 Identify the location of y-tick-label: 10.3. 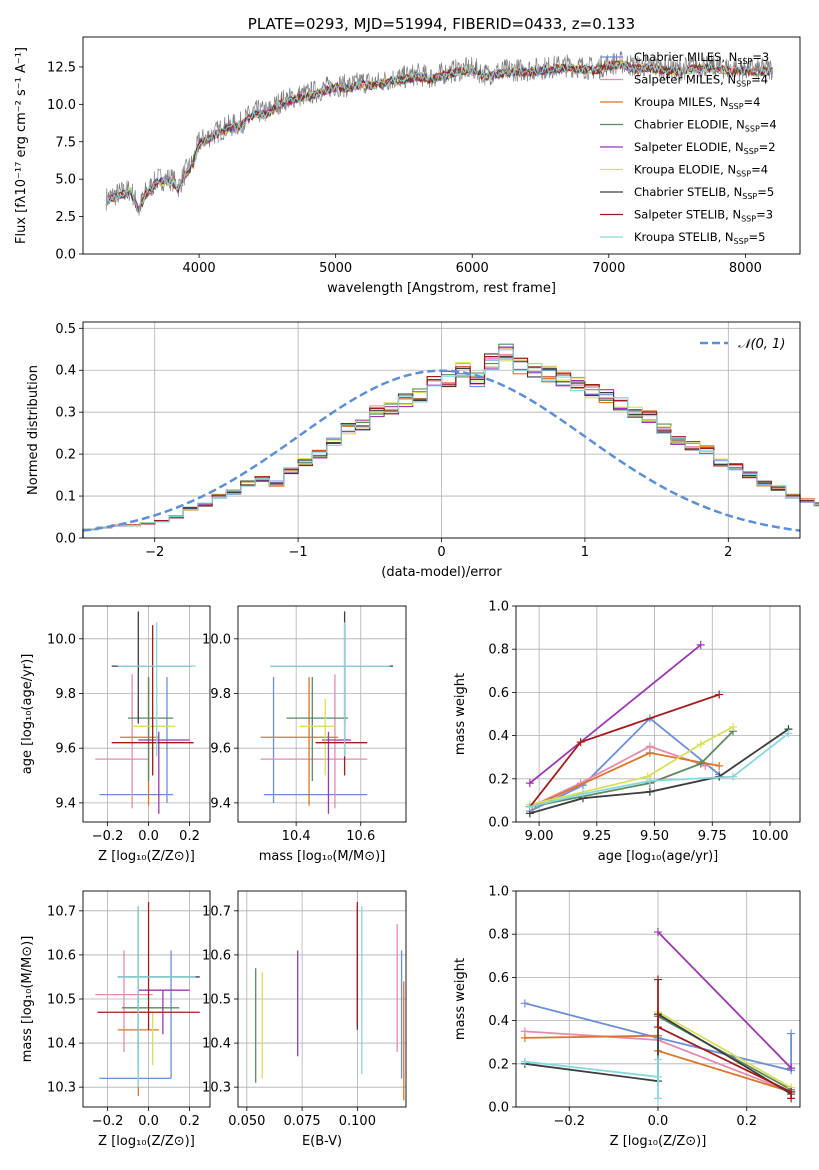
(216, 1088).